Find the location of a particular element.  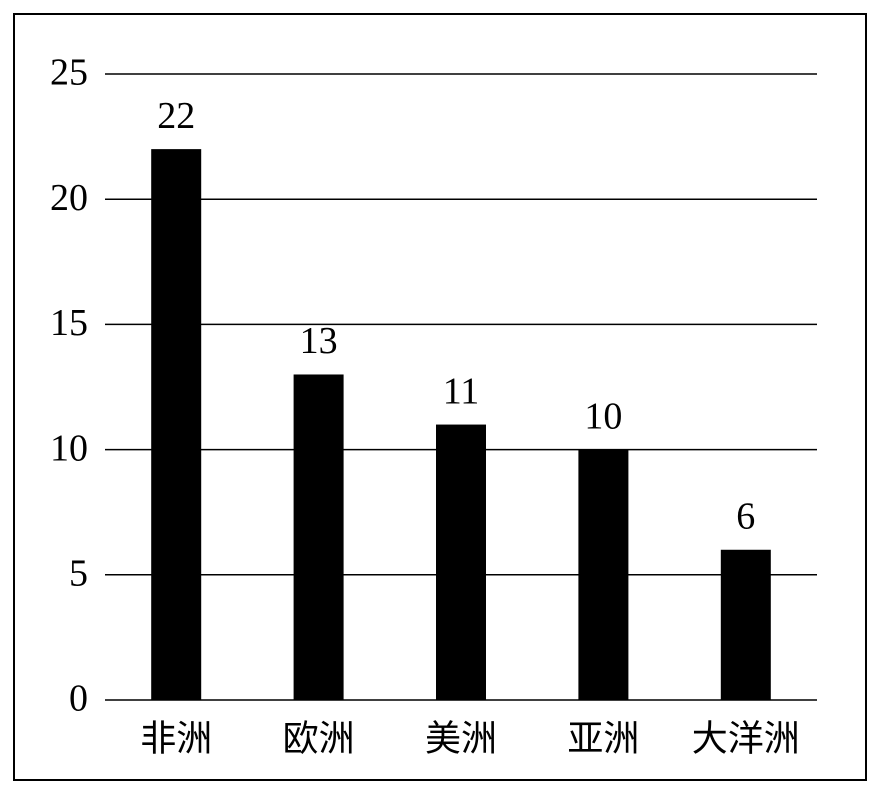

x-tick-label: 美洲 is located at coordinates (461, 738).